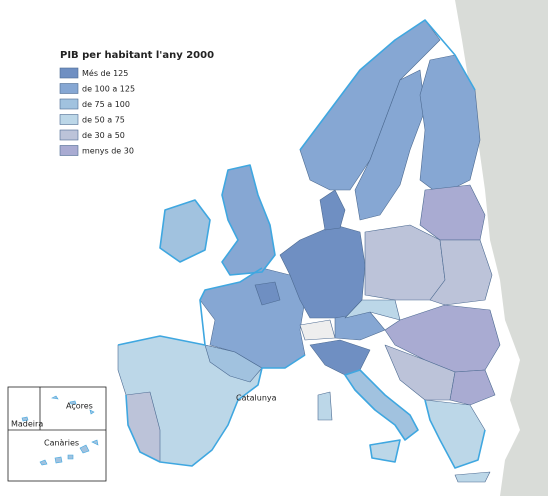 Image resolution: width=548 pixels, height=496 pixels. What do you see at coordinates (61, 443) in the screenshot?
I see `place-label: Canàries` at bounding box center [61, 443].